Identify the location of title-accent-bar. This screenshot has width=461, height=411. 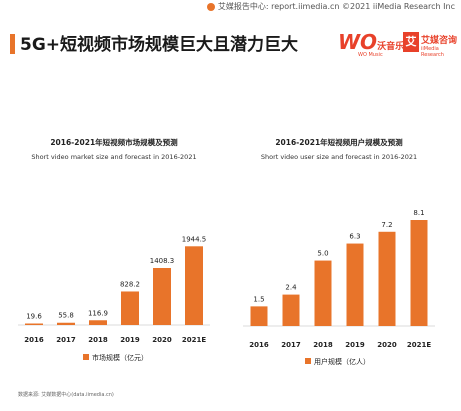
(12, 44).